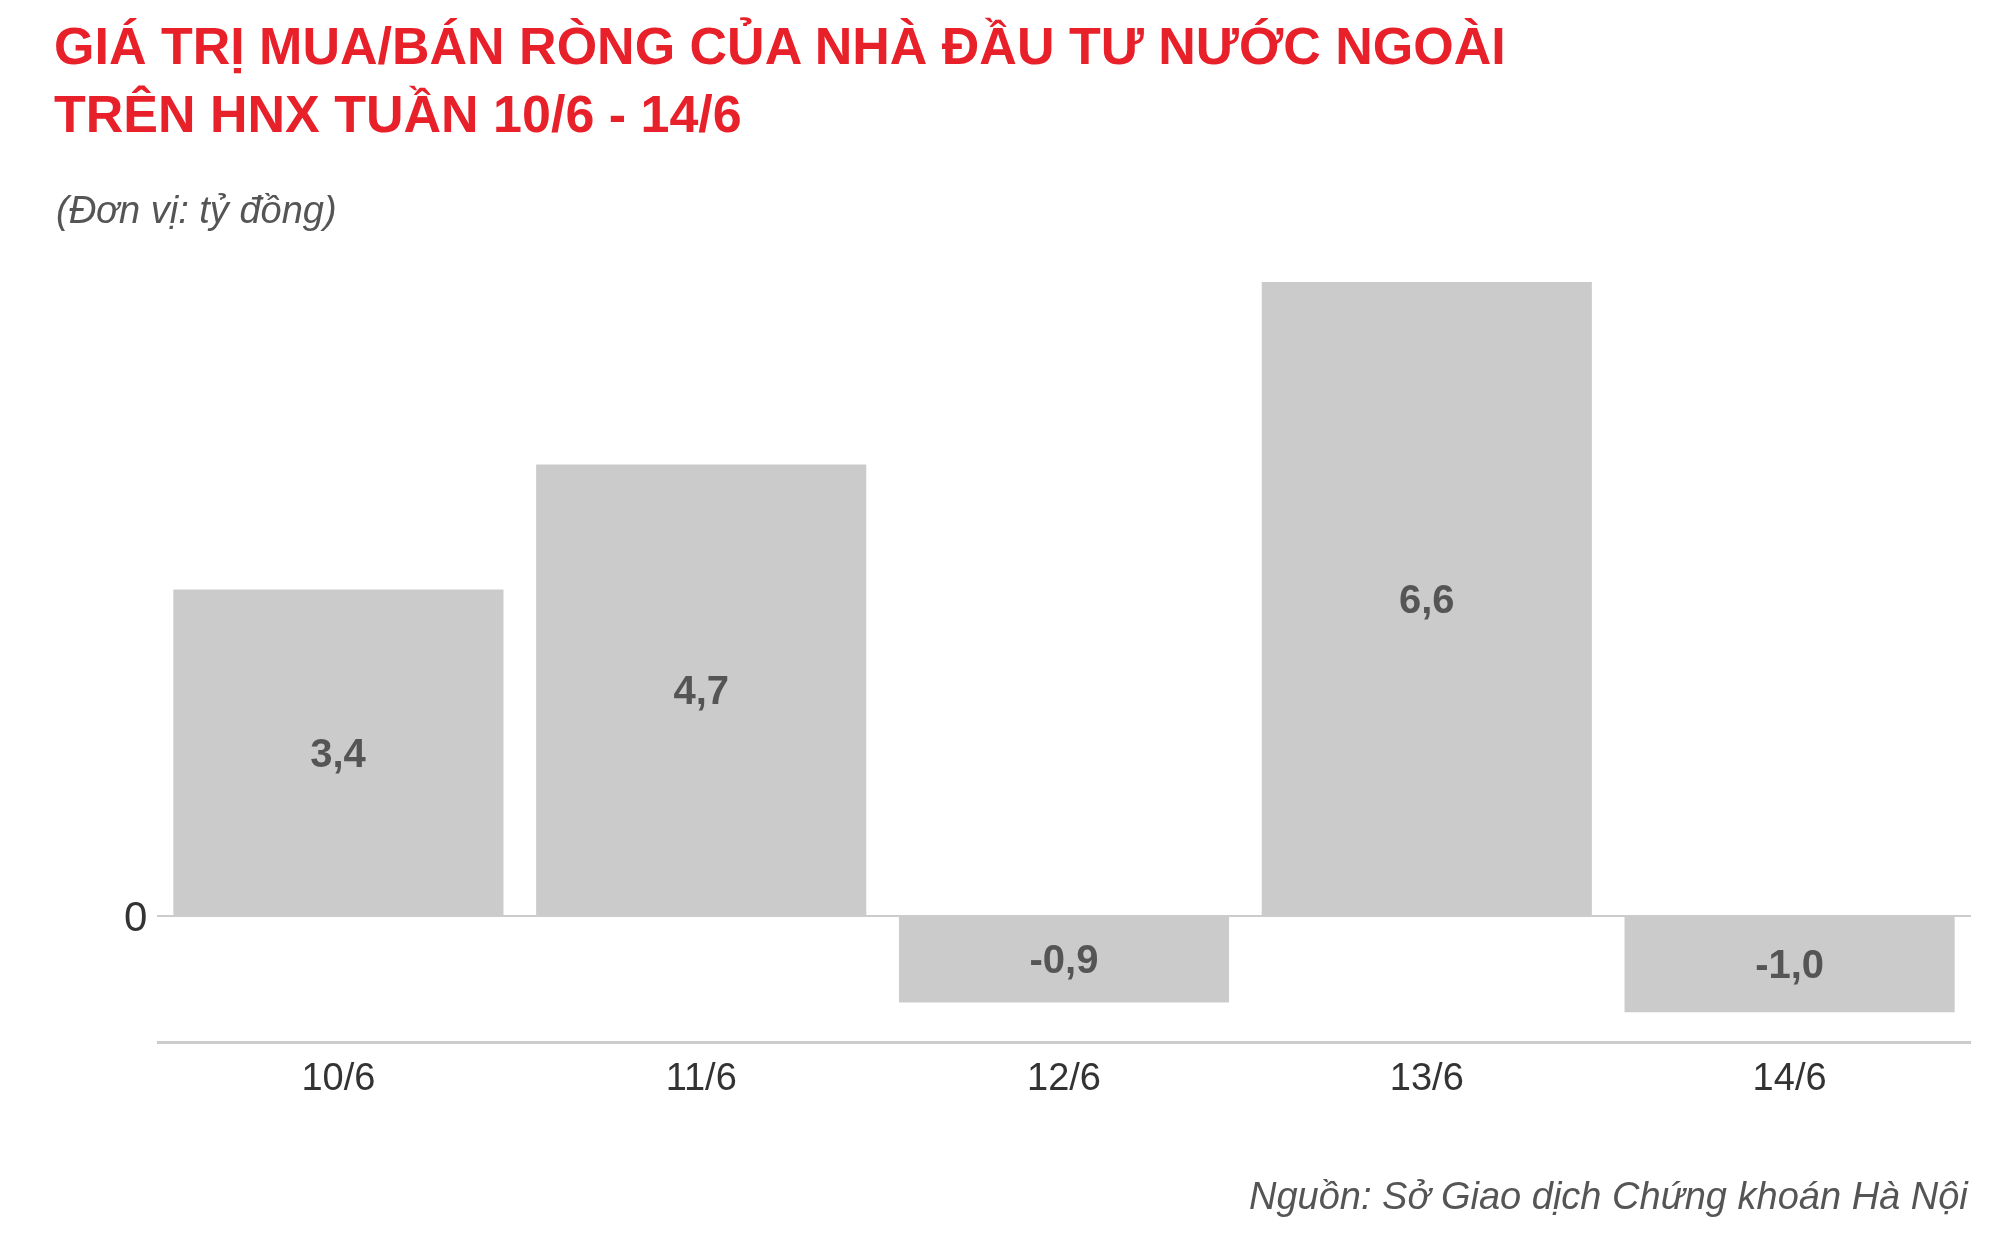  Describe the element at coordinates (780, 80) in the screenshot. I see `chart-title: GIÁ TRỊ MUA/BÁN RÒNG CỦA NHÀ ĐẦU TƯ NƯỚC NGOÀI TRÊN HNX TUẦN 10/6 - 14/6` at that location.